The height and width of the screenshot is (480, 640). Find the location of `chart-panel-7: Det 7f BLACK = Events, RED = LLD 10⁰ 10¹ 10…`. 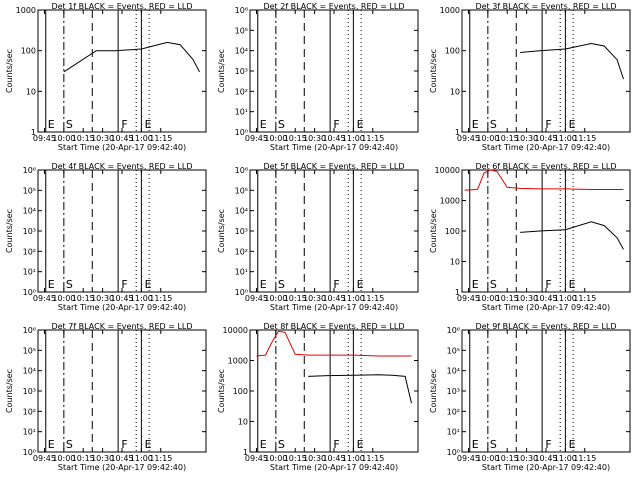

chart-panel-7: Det 7f BLACK = Events, RED = LLD 10⁰ 10¹ 10… is located at coordinates (106, 397).